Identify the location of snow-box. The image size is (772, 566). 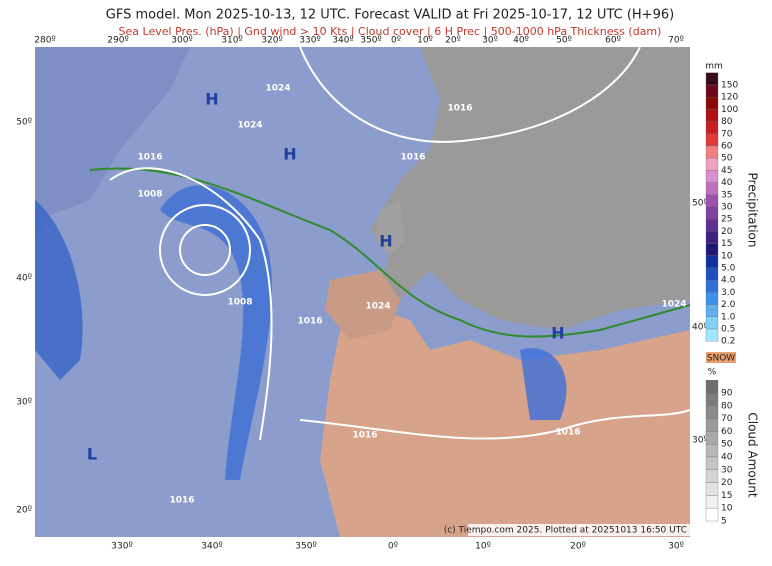
(721, 357).